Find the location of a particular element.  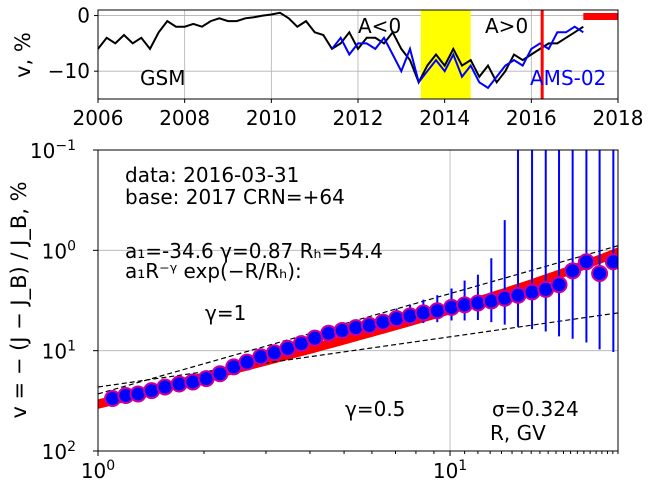

top-xtick-label: 2008 is located at coordinates (184, 118).